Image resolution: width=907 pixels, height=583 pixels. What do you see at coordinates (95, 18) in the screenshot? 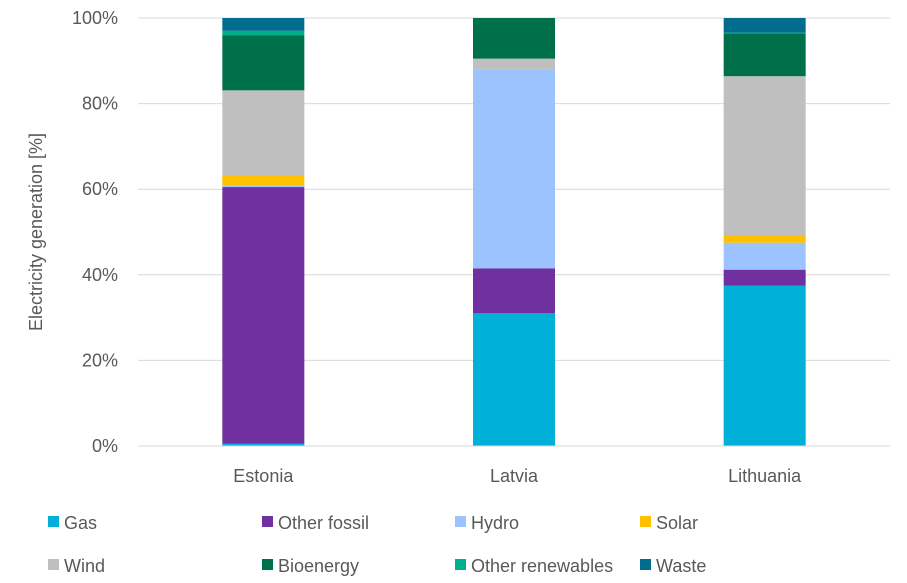
I see `y-tick-label: 100%` at bounding box center [95, 18].